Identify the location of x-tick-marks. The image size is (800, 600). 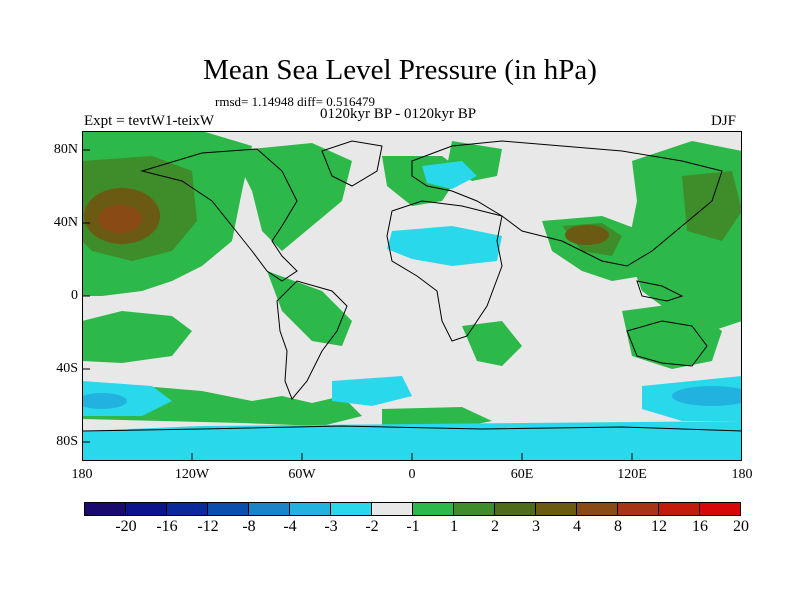
(412, 457).